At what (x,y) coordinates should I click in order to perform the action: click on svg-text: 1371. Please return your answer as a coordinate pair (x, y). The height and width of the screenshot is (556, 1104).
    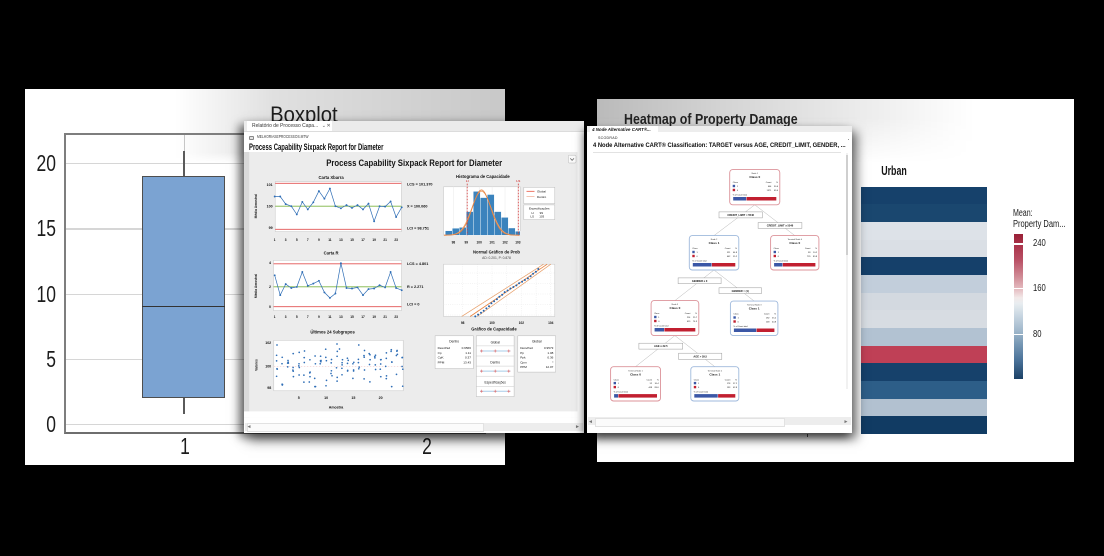
    Looking at the image, I should click on (768, 191).